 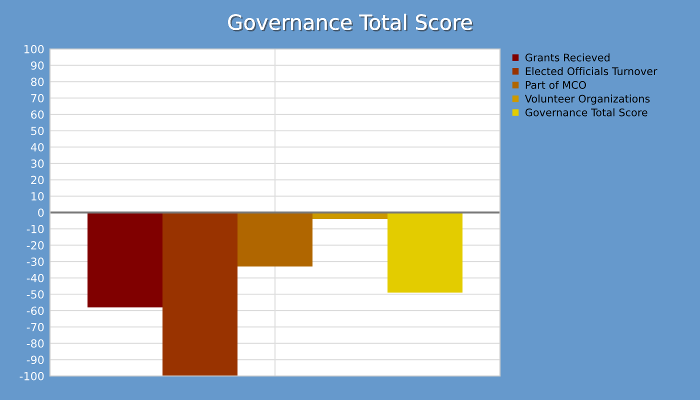 What do you see at coordinates (35, 343) in the screenshot?
I see `y-tick-label: -80` at bounding box center [35, 343].